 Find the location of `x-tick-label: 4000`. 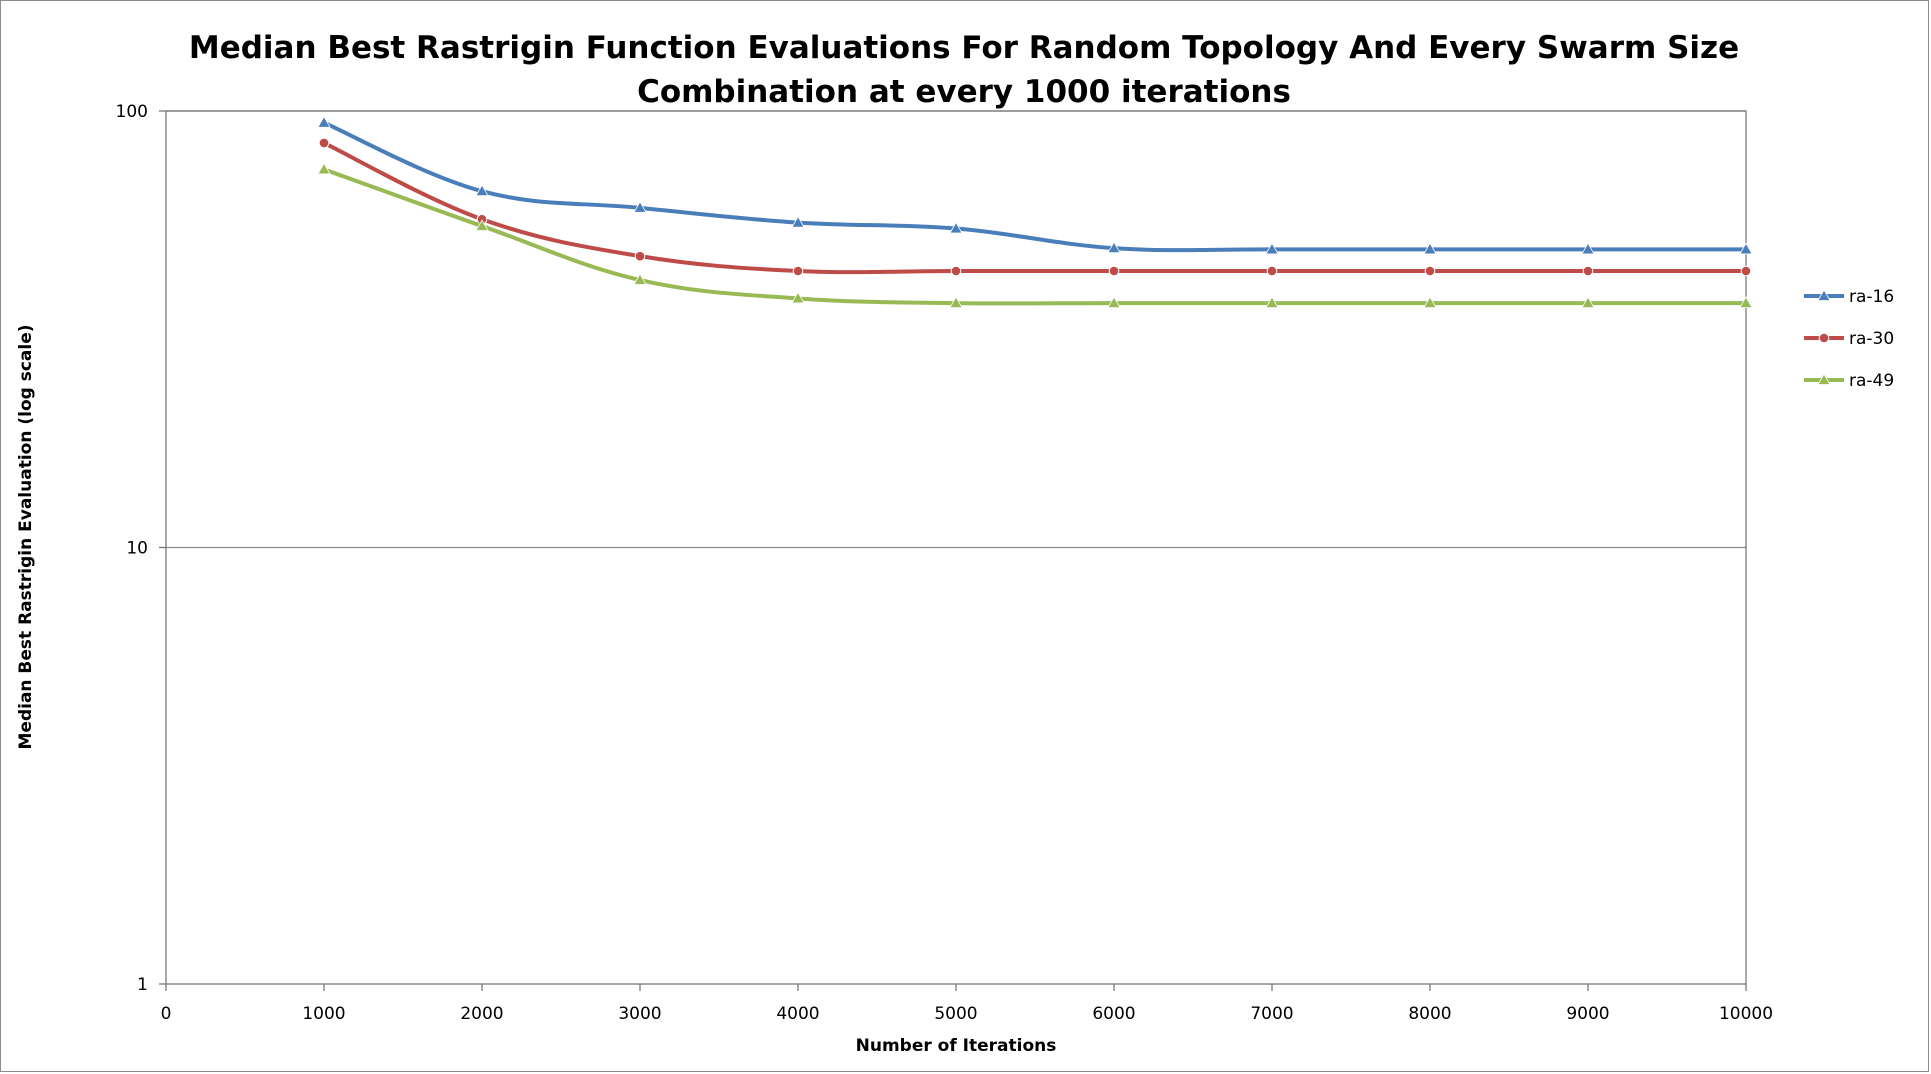

x-tick-label: 4000 is located at coordinates (797, 1014).